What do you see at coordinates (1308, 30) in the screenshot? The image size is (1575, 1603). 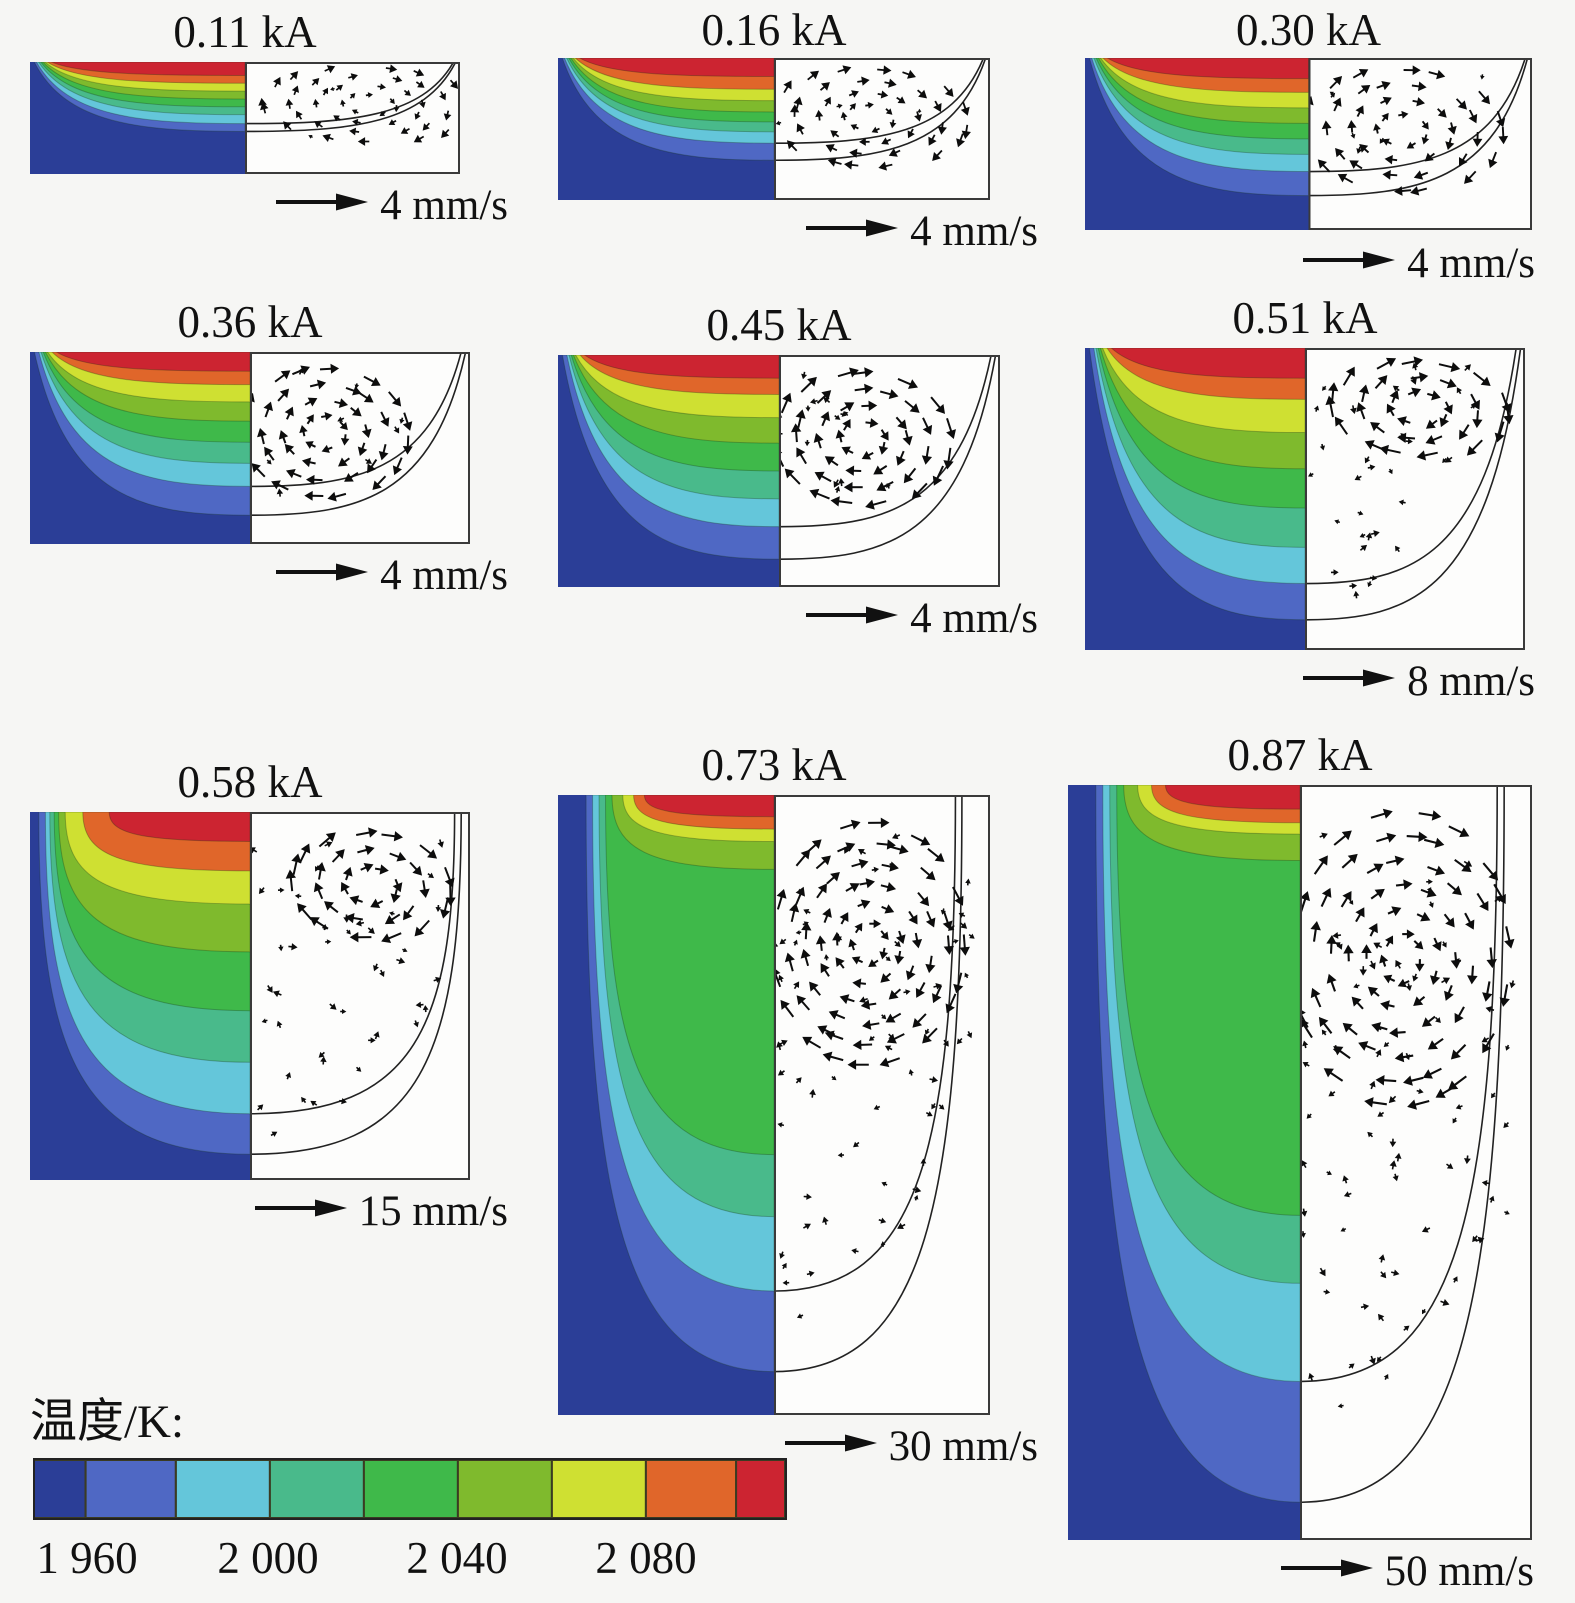 I see `panel-title: 0.30 kA` at bounding box center [1308, 30].